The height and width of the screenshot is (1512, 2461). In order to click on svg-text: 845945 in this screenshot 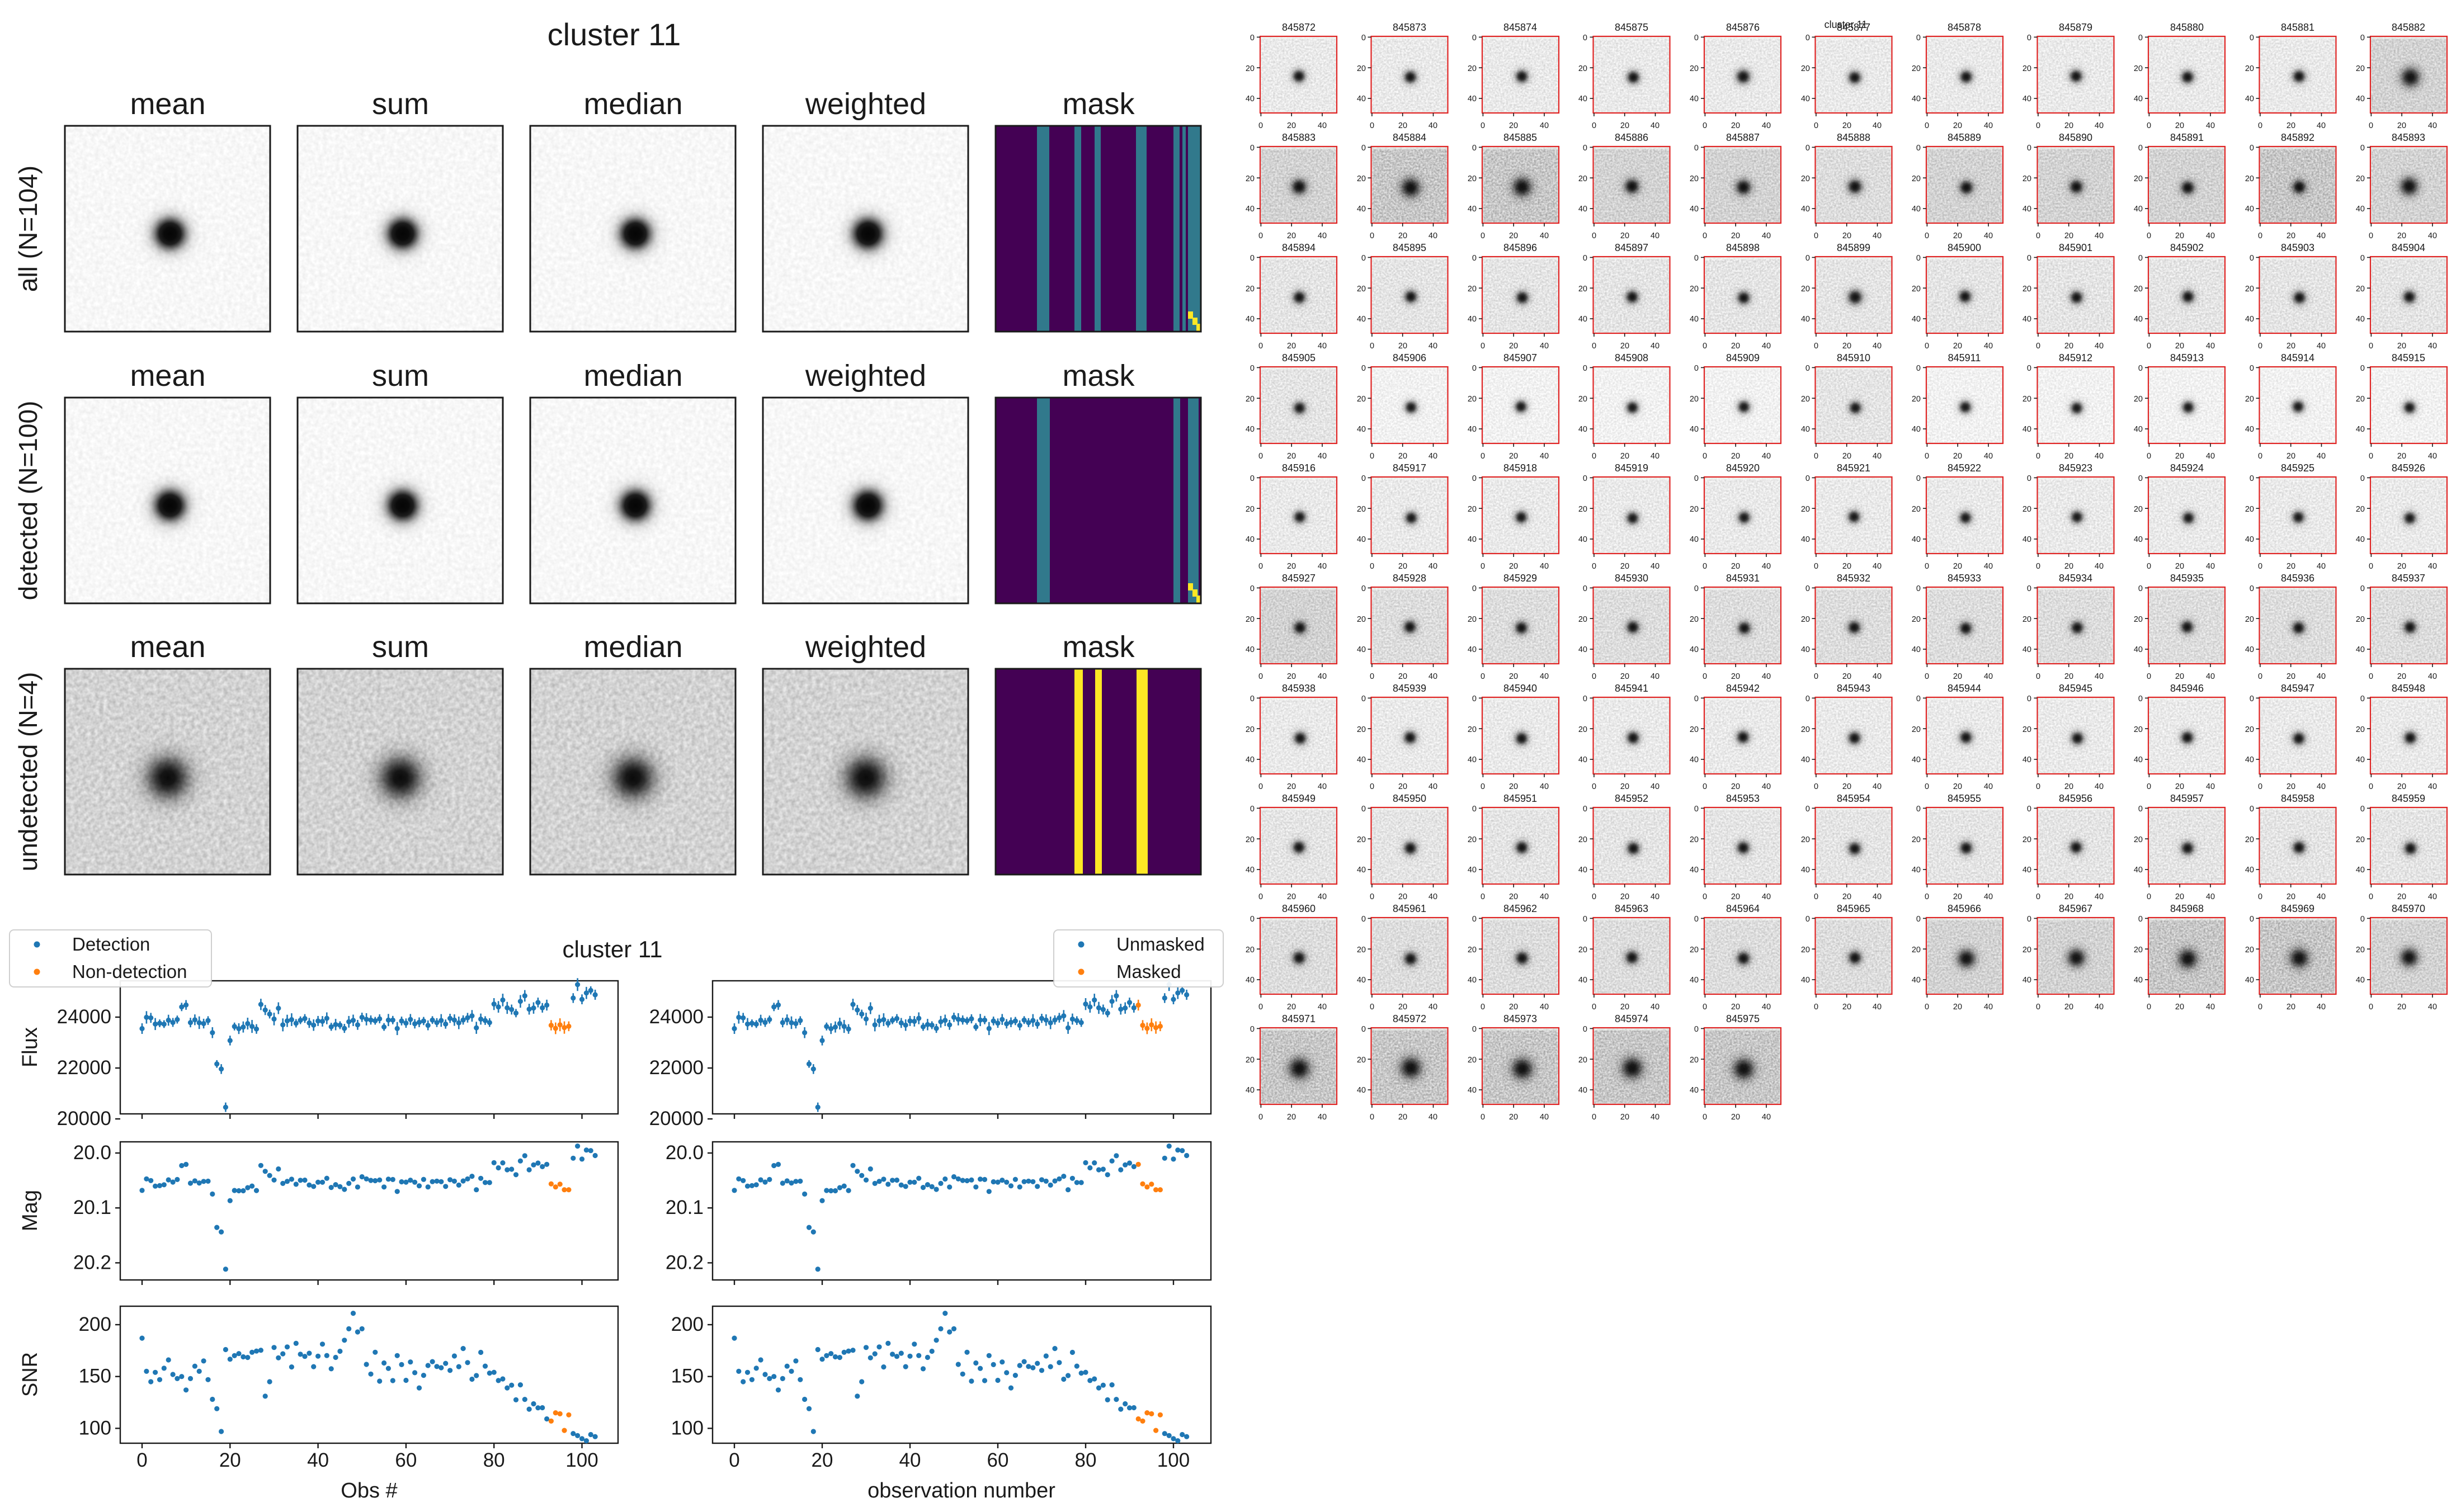, I will do `click(2075, 688)`.